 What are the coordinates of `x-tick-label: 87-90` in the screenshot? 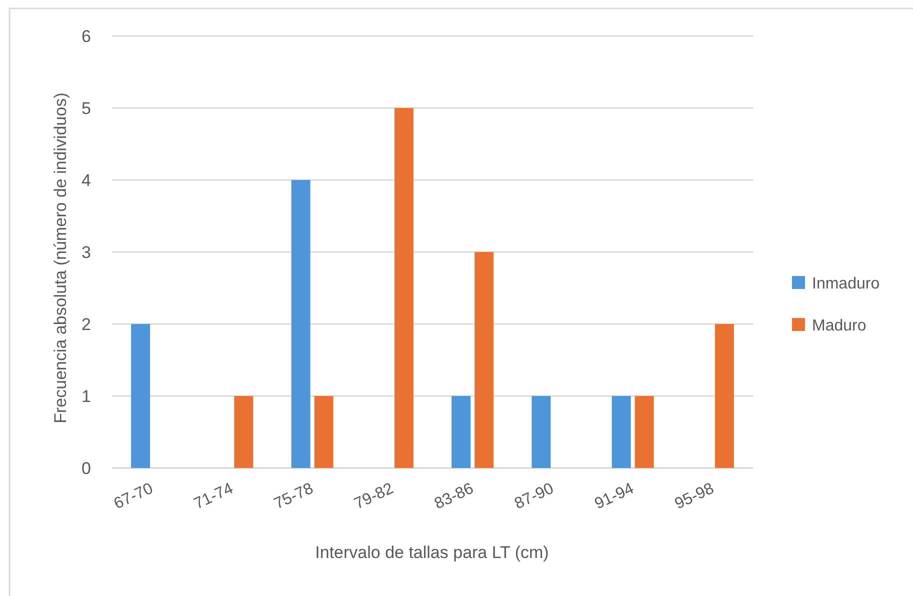 It's located at (534, 496).